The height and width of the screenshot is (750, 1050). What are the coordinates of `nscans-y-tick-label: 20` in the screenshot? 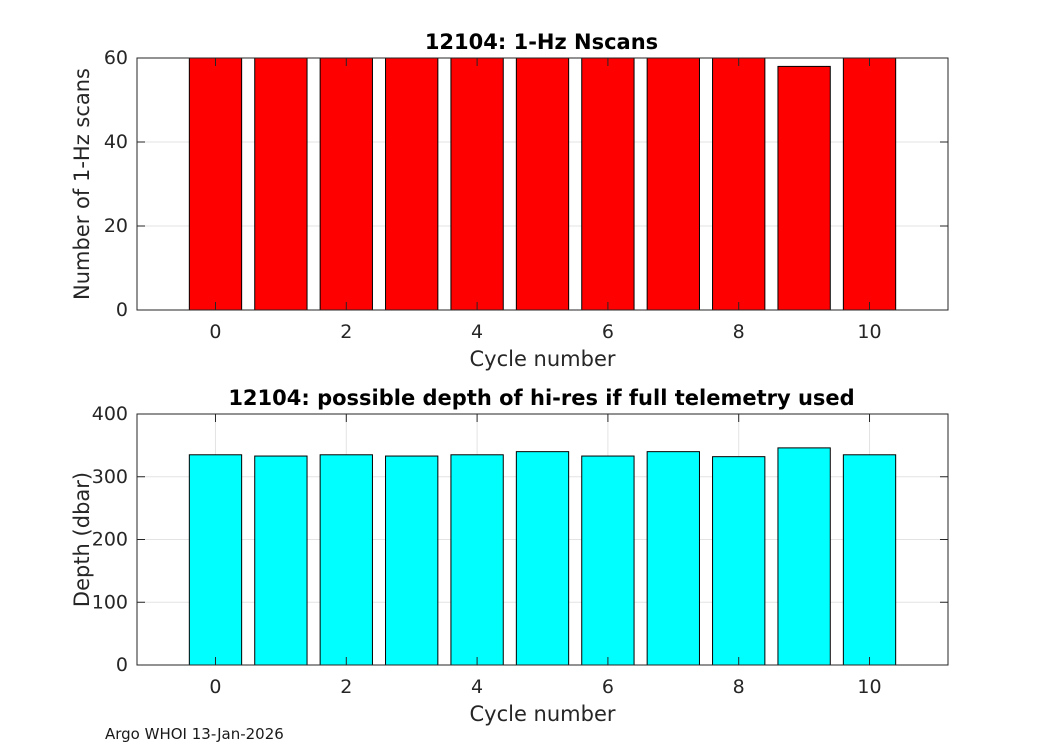 It's located at (116, 226).